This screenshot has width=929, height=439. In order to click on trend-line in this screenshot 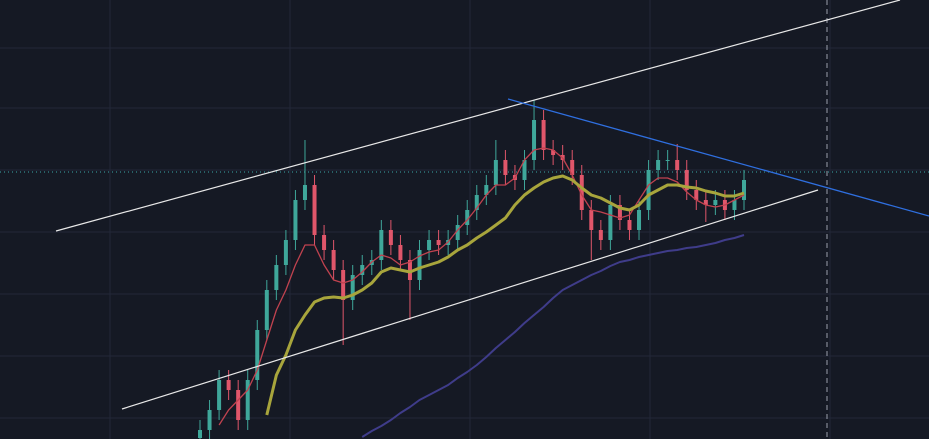, I will do `click(718, 157)`.